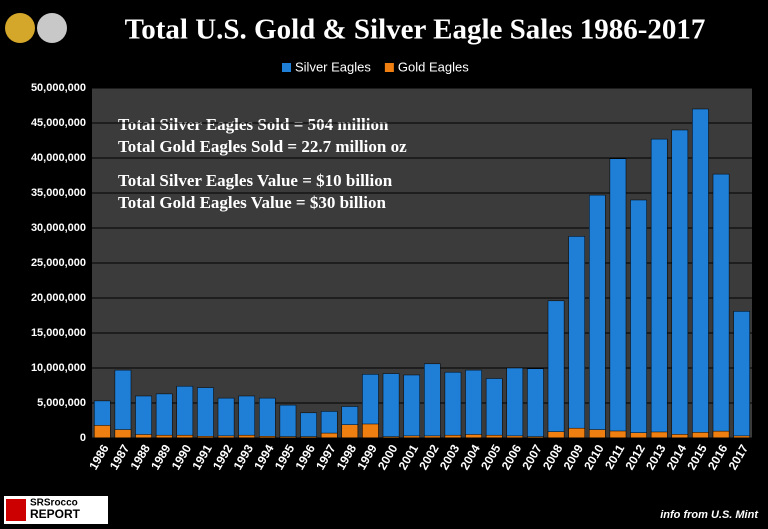 The height and width of the screenshot is (529, 768). Describe the element at coordinates (255, 180) in the screenshot. I see `annotation: Total Silver Eagles Value = $10 billion` at that location.